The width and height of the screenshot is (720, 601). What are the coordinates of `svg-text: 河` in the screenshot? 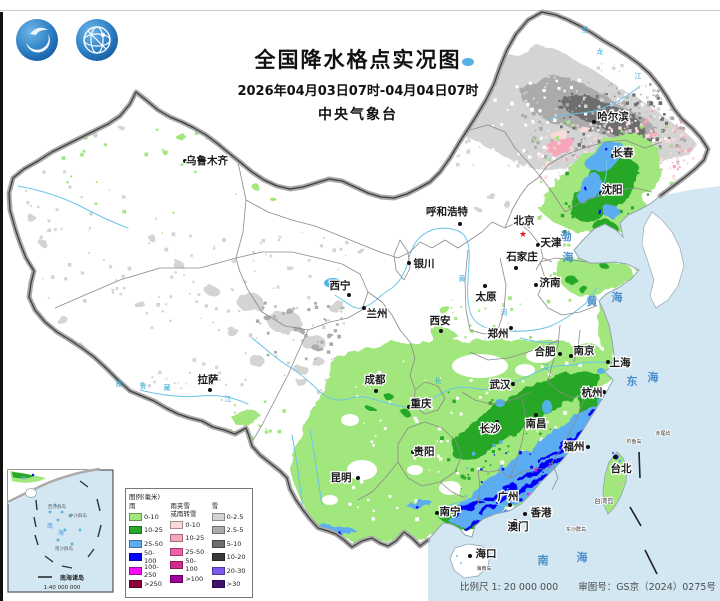 It's located at (504, 313).